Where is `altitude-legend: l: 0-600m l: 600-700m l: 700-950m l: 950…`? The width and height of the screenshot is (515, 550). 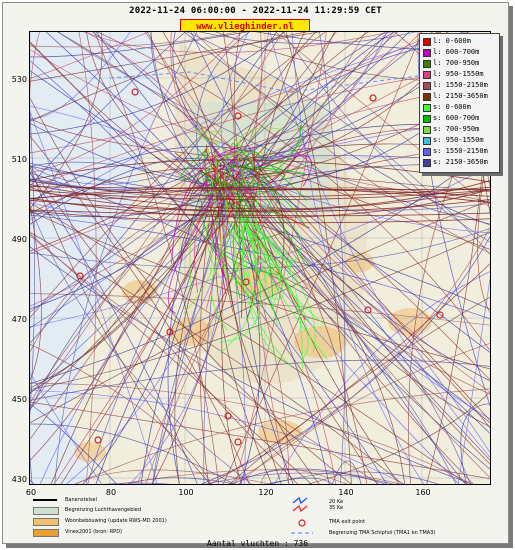 altitude-legend: l: 0-600m l: 600-700m l: 700-950m l: 950… is located at coordinates (459, 103).